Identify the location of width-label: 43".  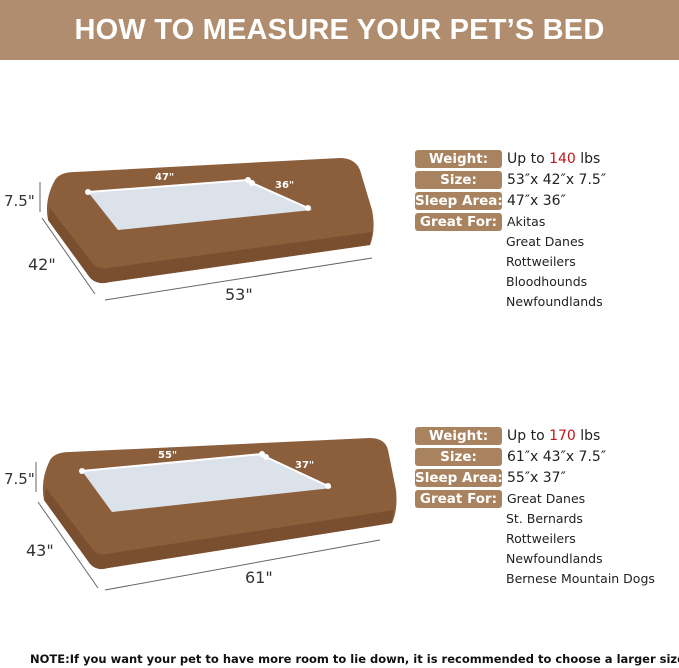
(40, 550).